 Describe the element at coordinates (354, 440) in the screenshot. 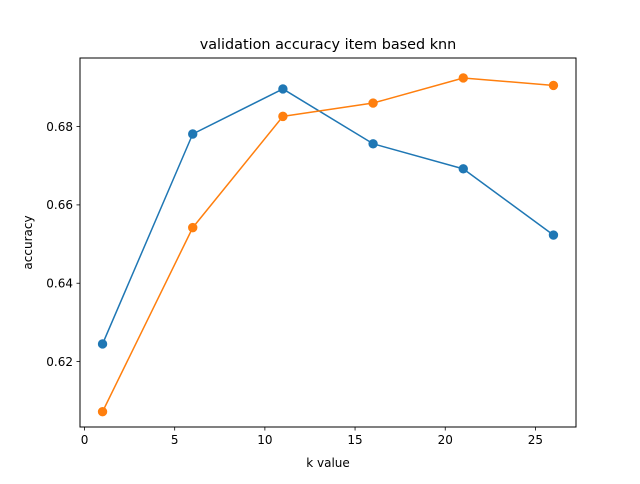

I see `x-tick-label: 15` at that location.